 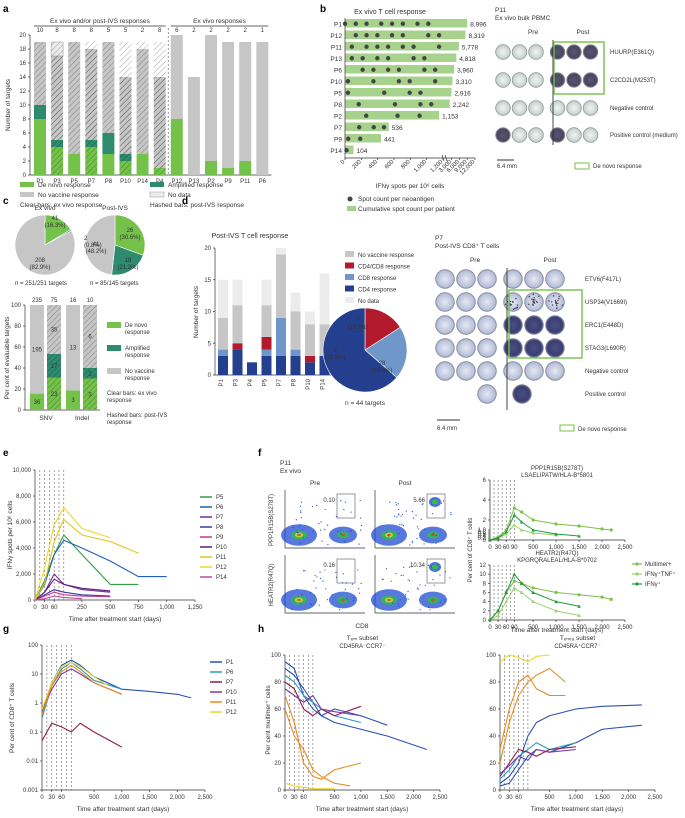 What do you see at coordinates (210, 376) in the screenshot?
I see `d-ytick-label: 0` at bounding box center [210, 376].